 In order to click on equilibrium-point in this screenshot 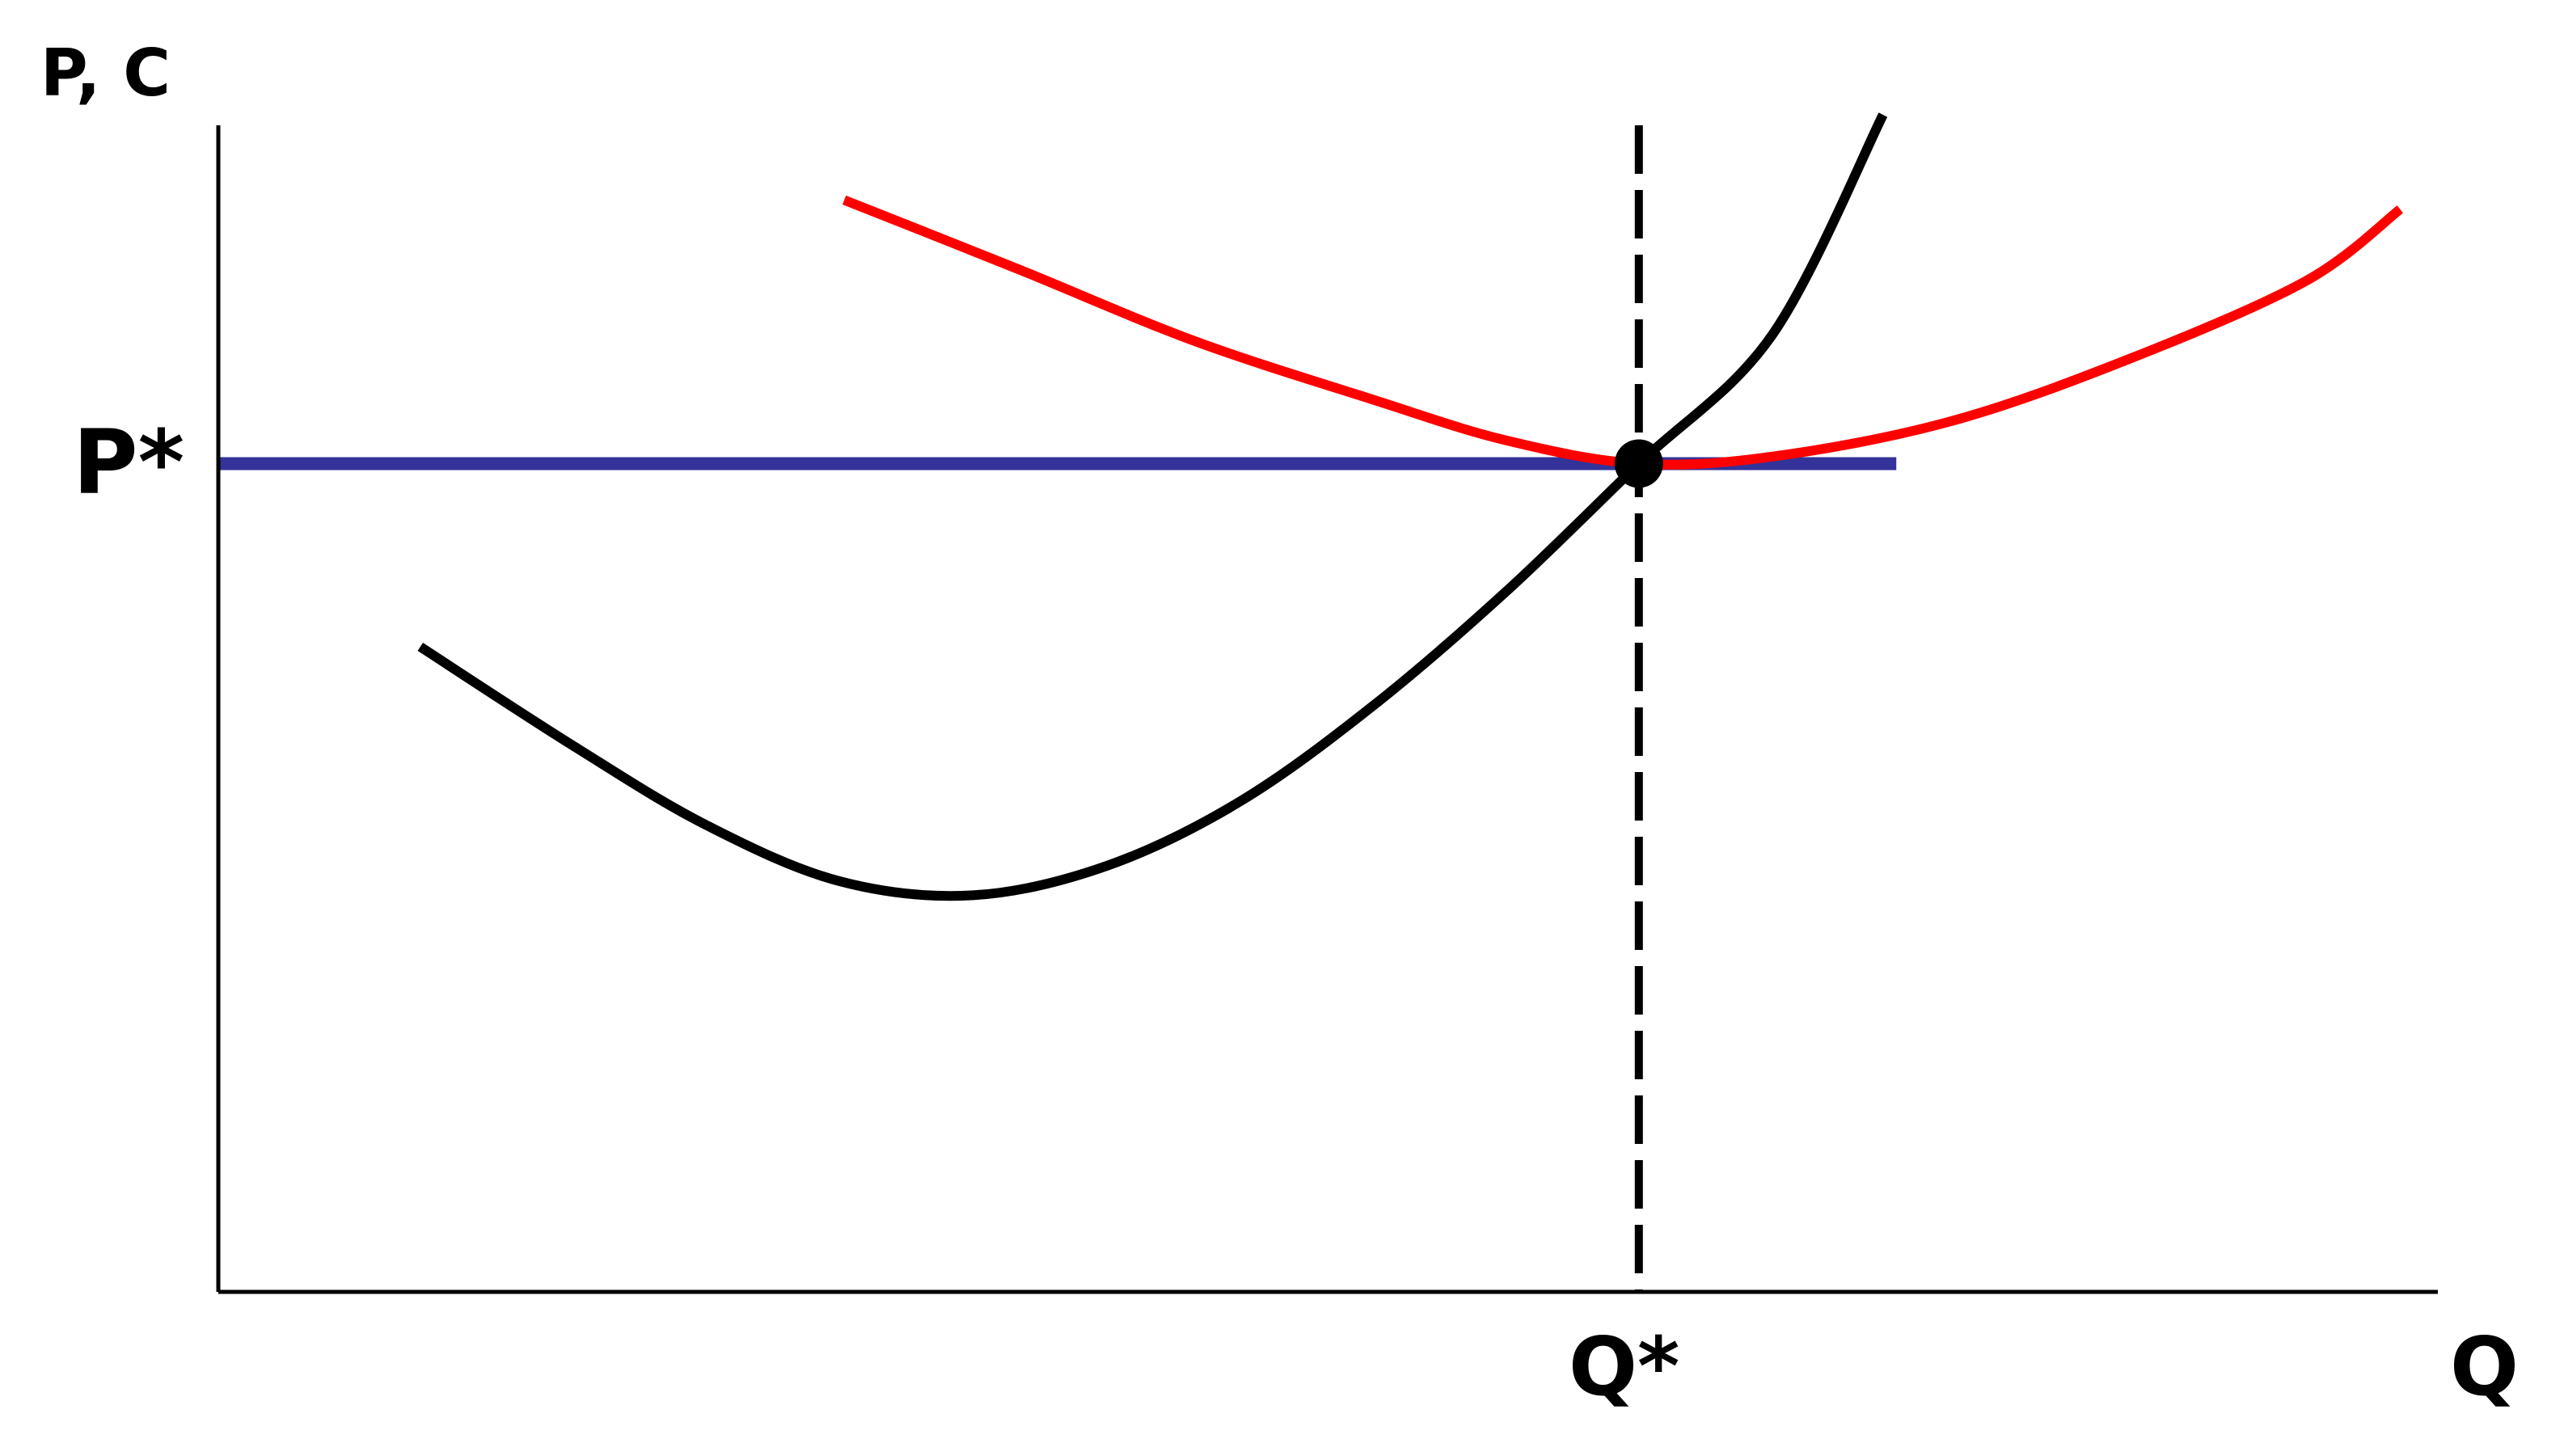, I will do `click(1638, 463)`.